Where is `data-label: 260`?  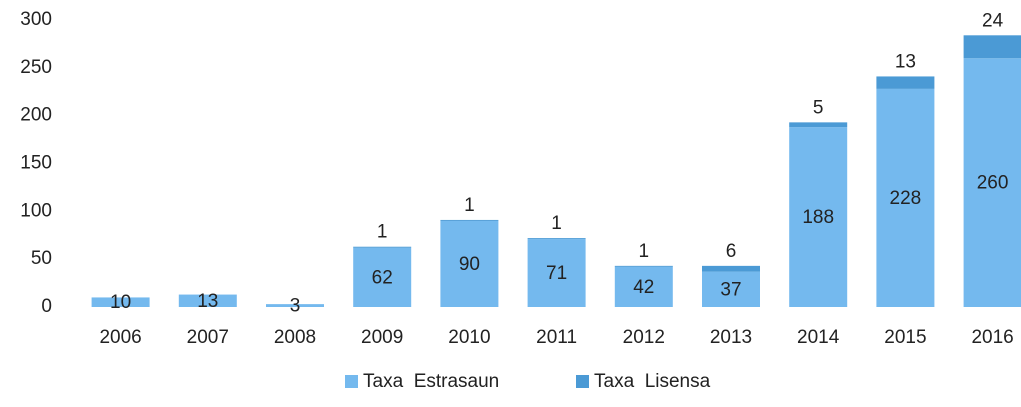 data-label: 260 is located at coordinates (993, 183).